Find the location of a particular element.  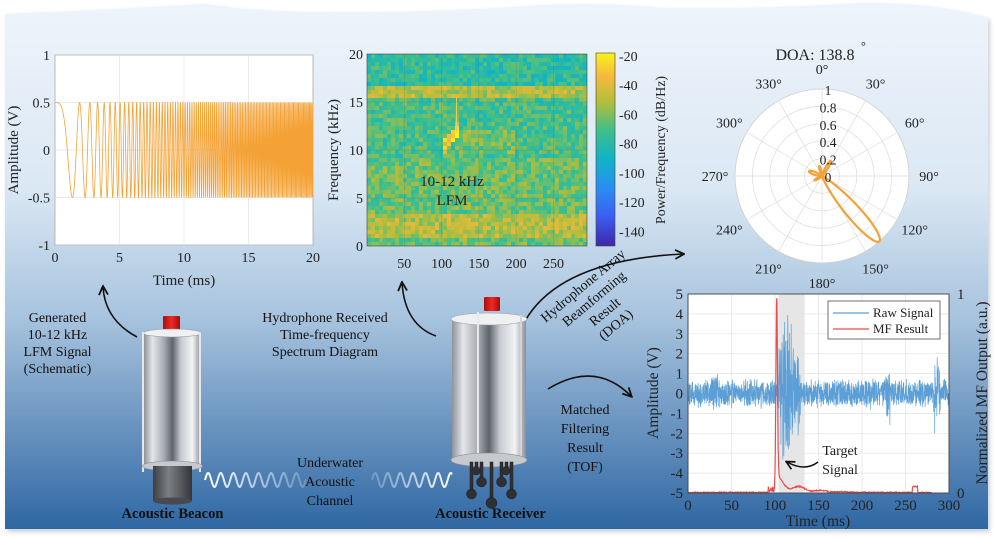

y-tick-label: 3 is located at coordinates (680, 335).